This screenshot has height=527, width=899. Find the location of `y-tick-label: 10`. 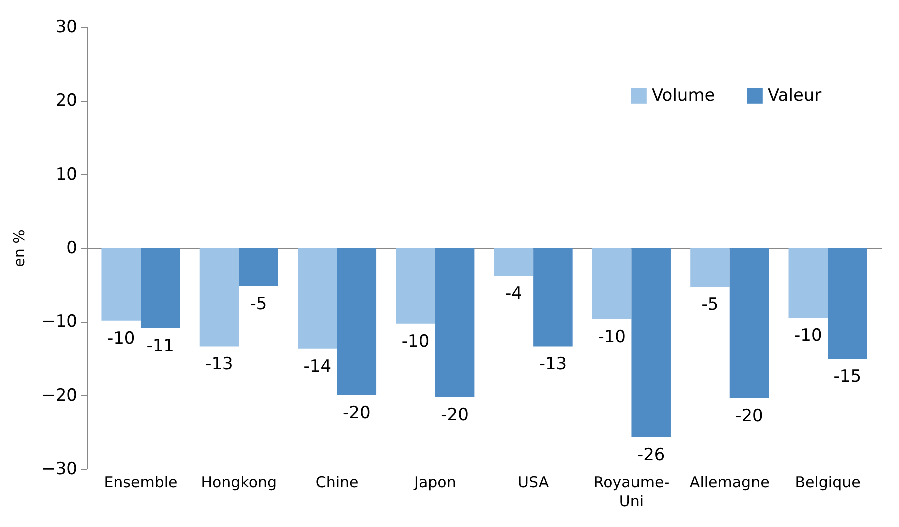

y-tick-label: 10 is located at coordinates (67, 174).